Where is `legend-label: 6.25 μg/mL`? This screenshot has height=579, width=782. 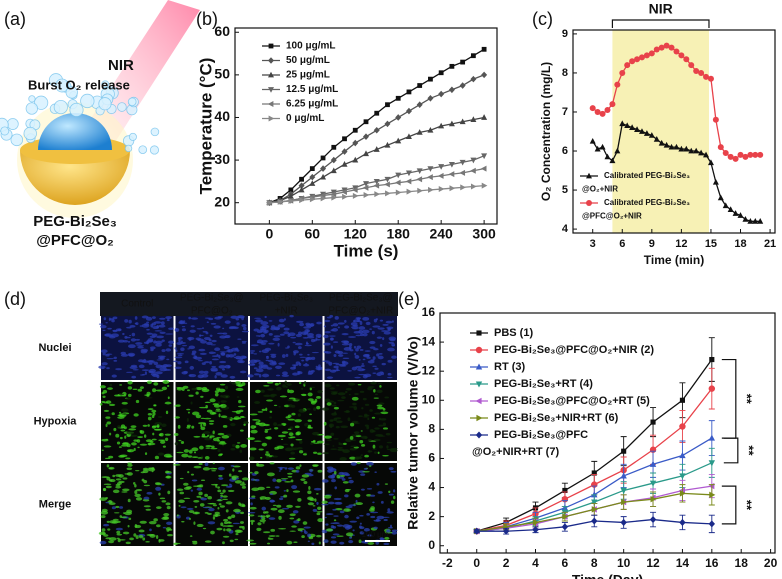 legend-label: 6.25 μg/mL is located at coordinates (312, 104).